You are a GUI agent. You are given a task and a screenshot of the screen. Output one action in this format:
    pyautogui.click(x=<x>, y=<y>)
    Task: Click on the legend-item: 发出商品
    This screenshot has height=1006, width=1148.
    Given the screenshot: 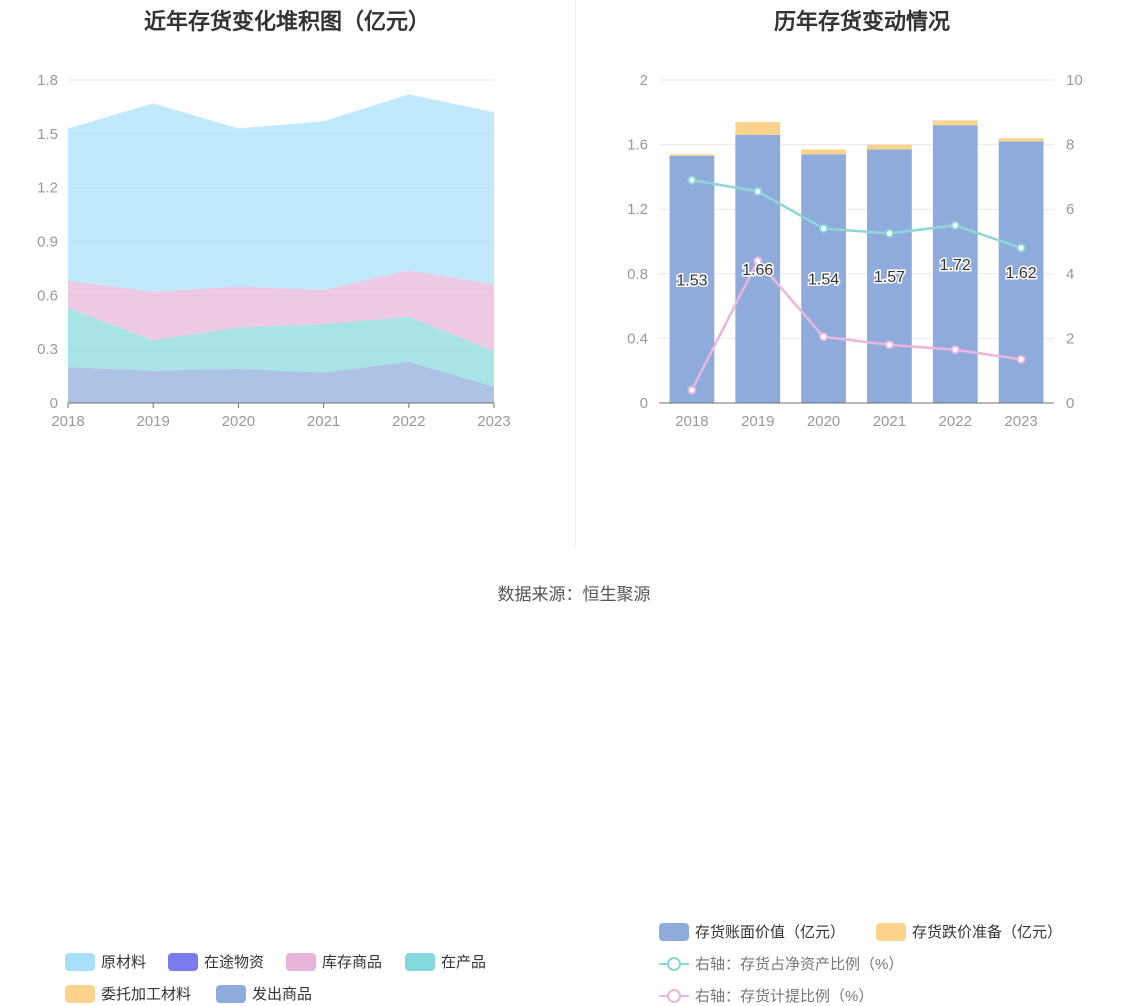 What is the action you would take?
    pyautogui.click(x=264, y=993)
    